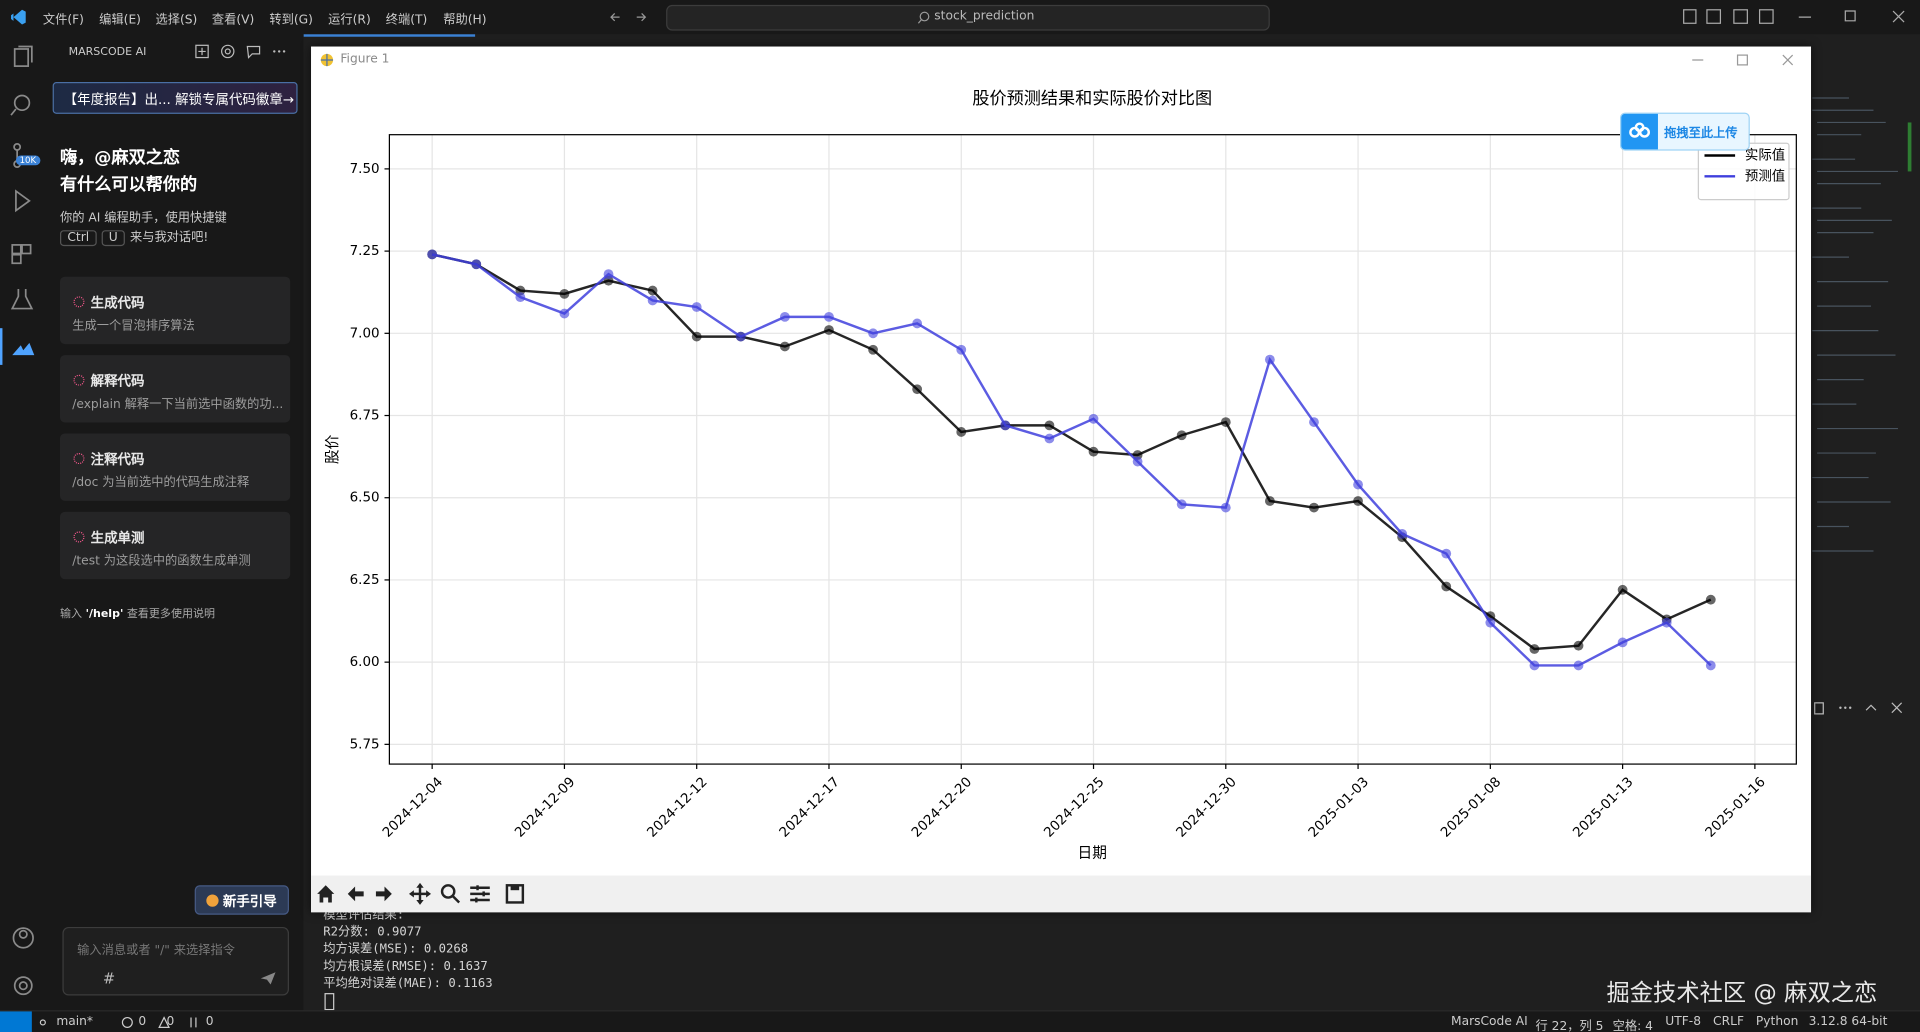 This screenshot has width=1920, height=1032. I want to click on menu-item: 转到(G), so click(291, 20).